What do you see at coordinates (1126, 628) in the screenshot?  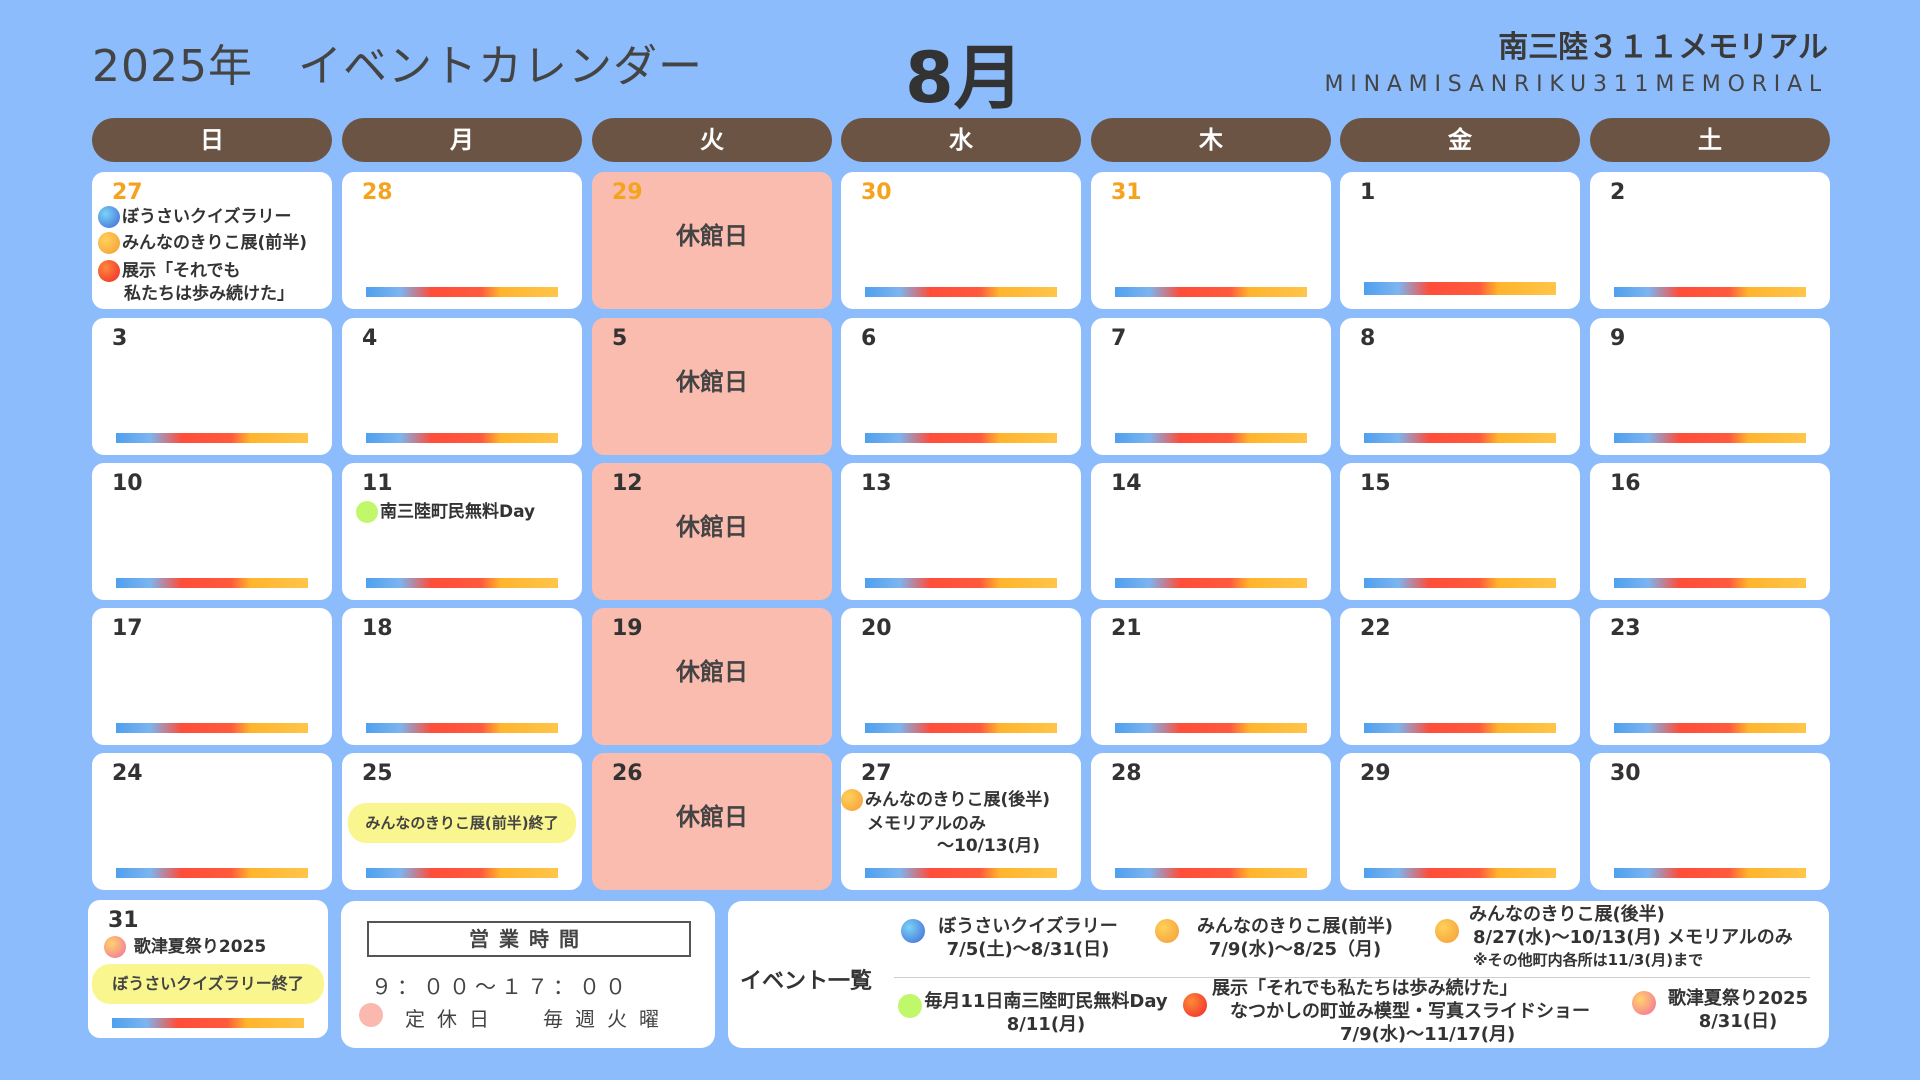 I see `day-number: 21` at bounding box center [1126, 628].